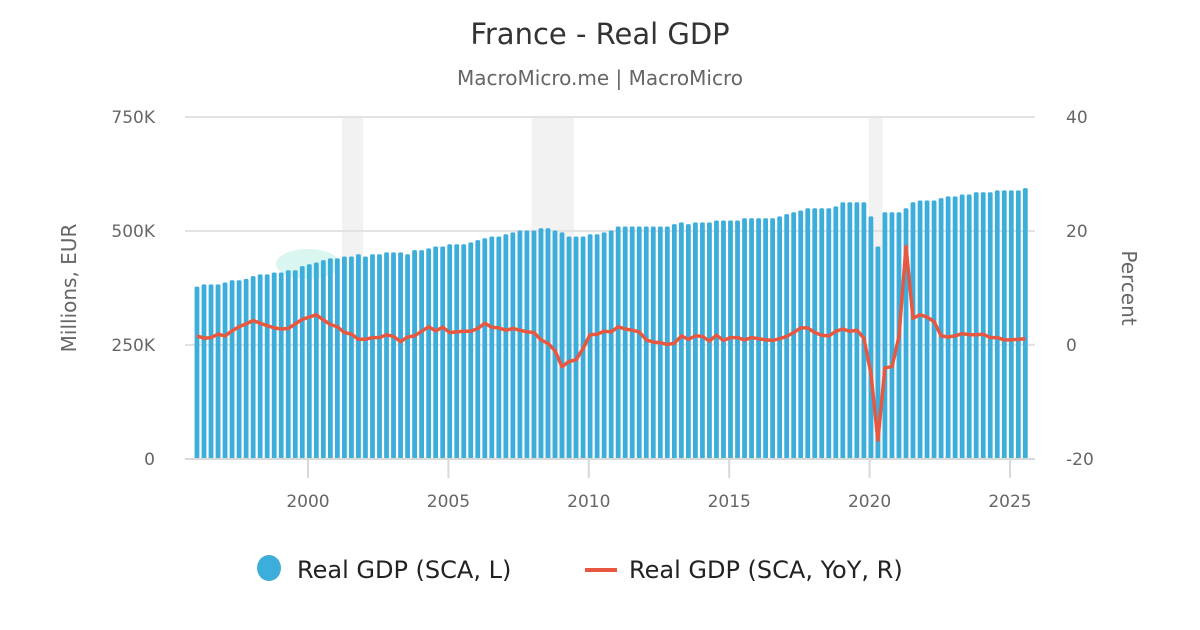 The width and height of the screenshot is (1200, 630). Describe the element at coordinates (729, 502) in the screenshot. I see `x-tick-label: 2015` at that location.